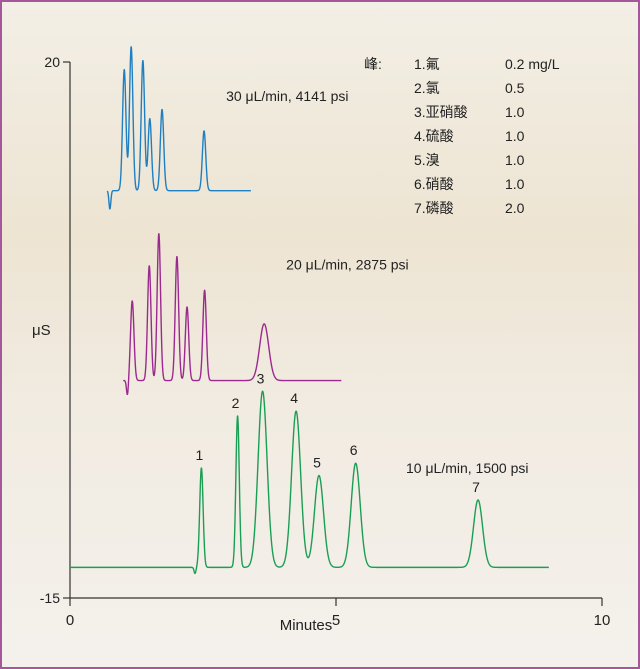 The image size is (640, 669). I want to click on x-tick-label: 5, so click(336, 620).